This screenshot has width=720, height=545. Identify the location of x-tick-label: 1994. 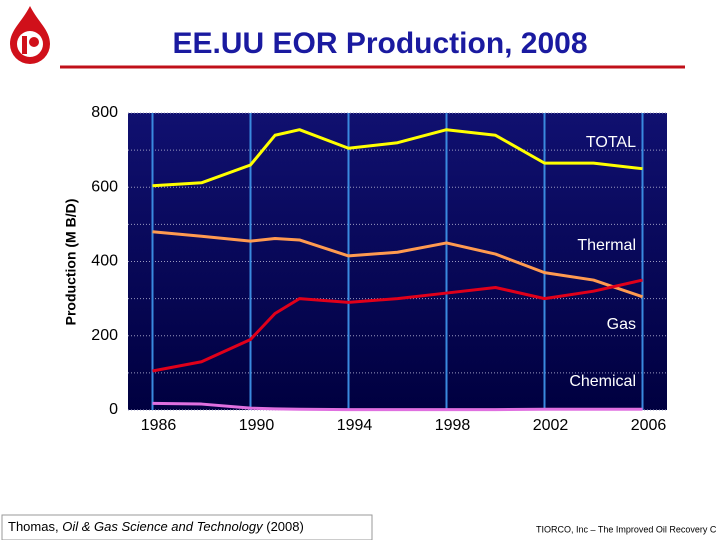
(355, 425).